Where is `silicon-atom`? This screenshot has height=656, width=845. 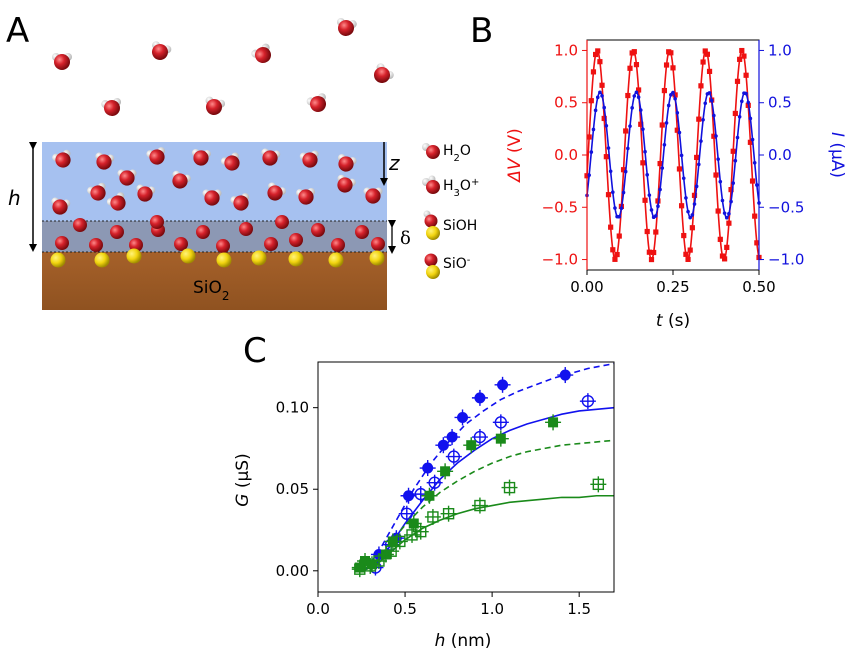
silicon-atom is located at coordinates (134, 256).